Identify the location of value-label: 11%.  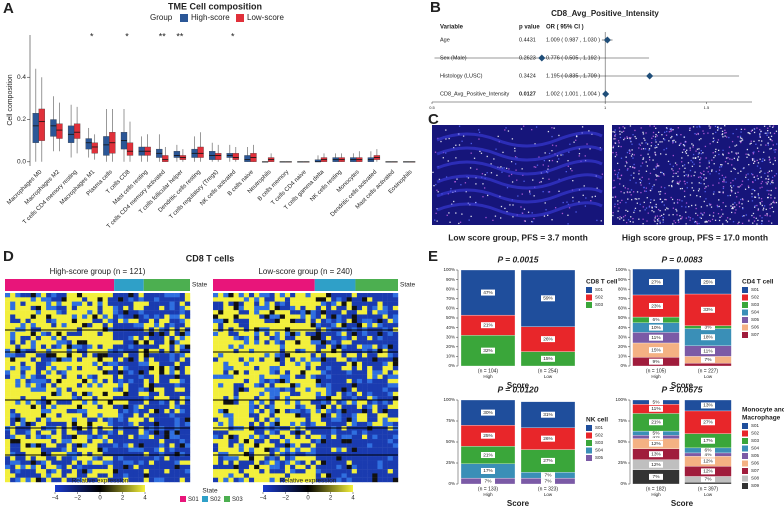
(656, 338).